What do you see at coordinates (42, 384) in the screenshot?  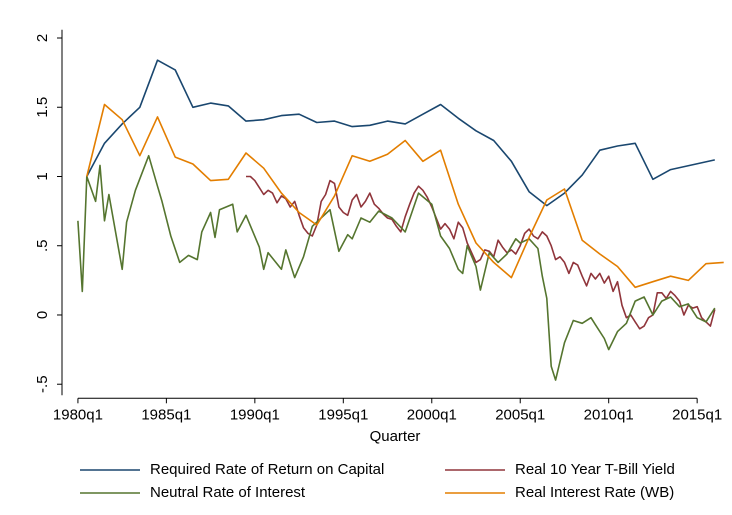 I see `y-tick-label: -.5` at bounding box center [42, 384].